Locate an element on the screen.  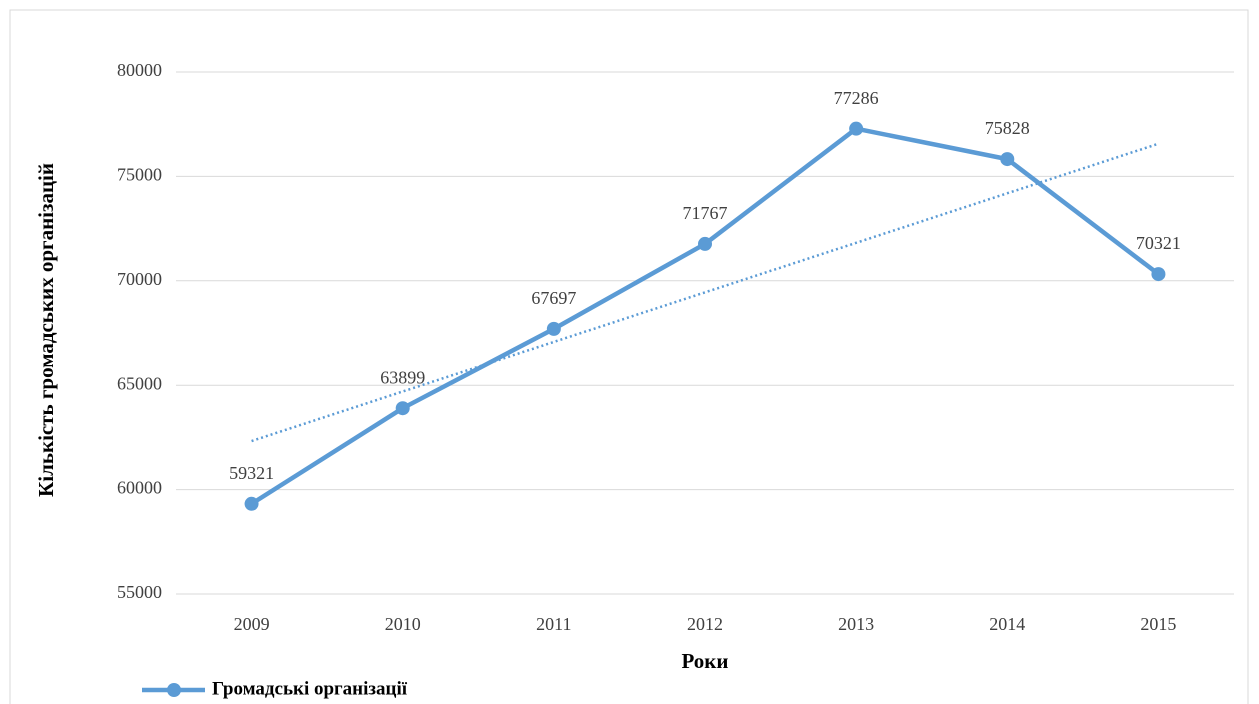
y-tick-label: 80000 is located at coordinates (139, 70).